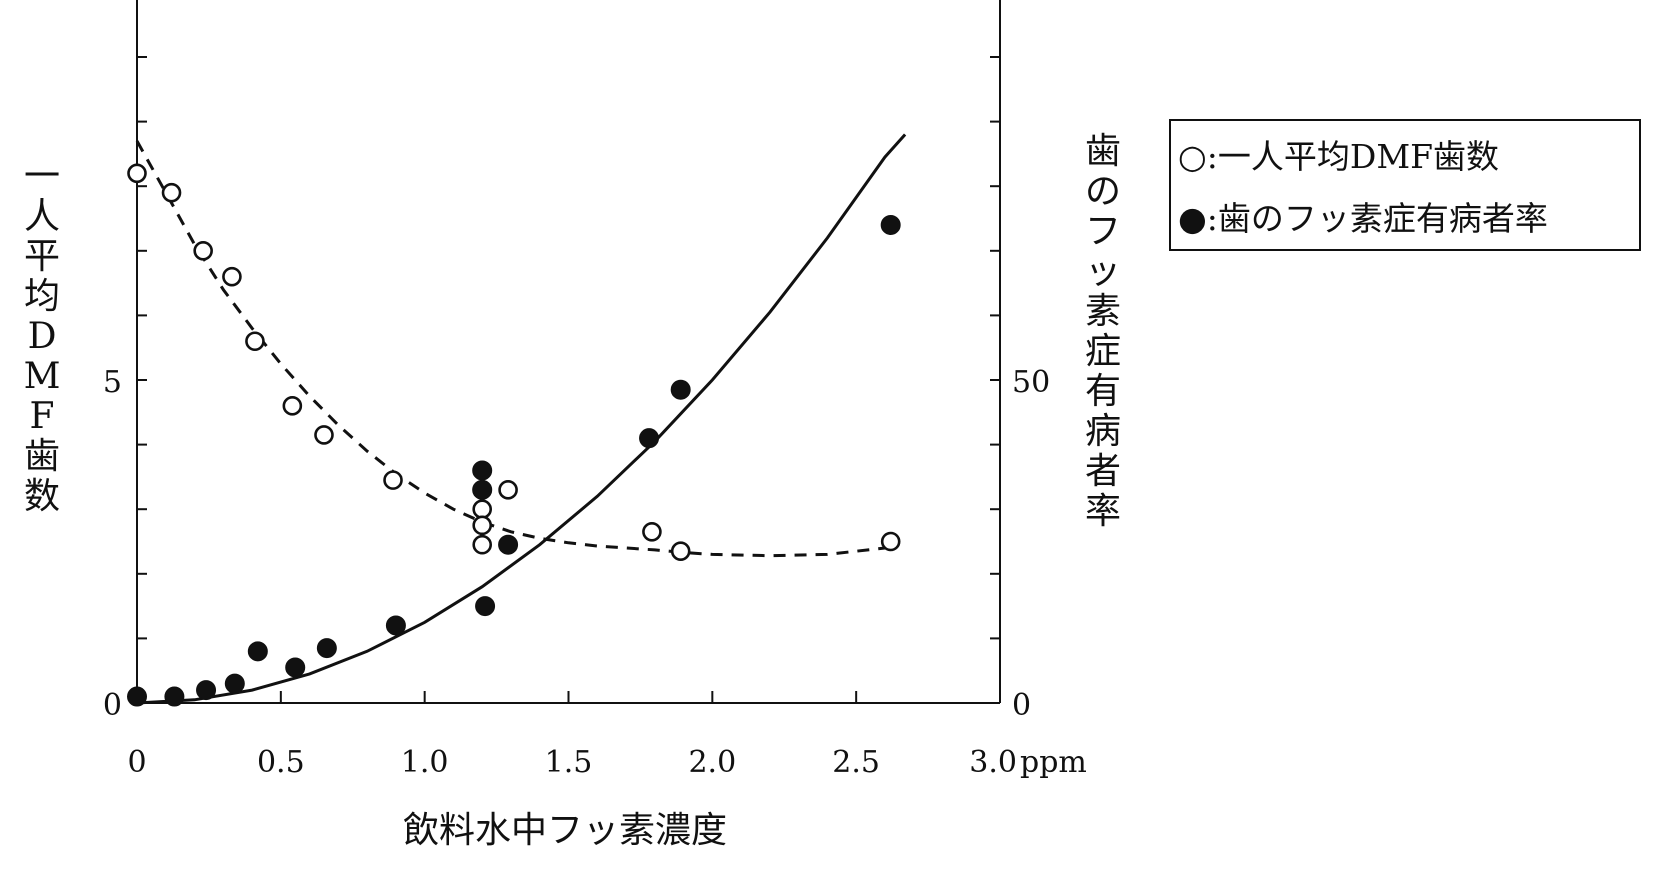  Describe the element at coordinates (1103, 311) in the screenshot. I see `y-right-title-char: 素` at that location.